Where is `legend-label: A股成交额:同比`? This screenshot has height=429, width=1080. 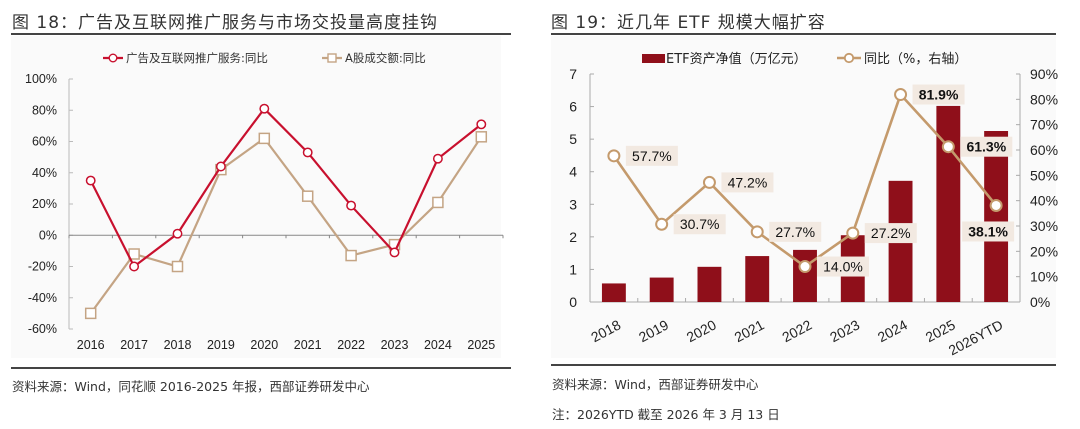
legend-label: A股成交额:同比 is located at coordinates (385, 58).